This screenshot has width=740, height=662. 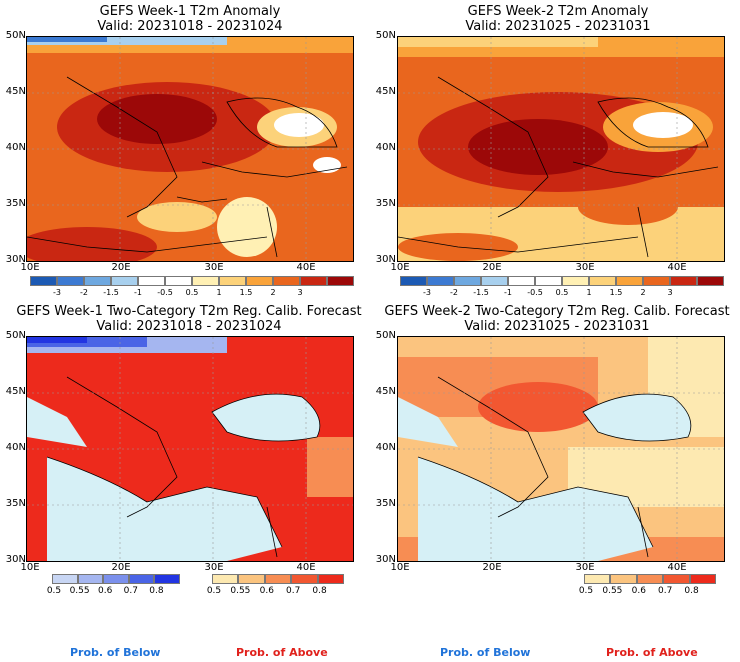 What do you see at coordinates (643, 292) in the screenshot?
I see `colorbar-tick-label: 2` at bounding box center [643, 292].